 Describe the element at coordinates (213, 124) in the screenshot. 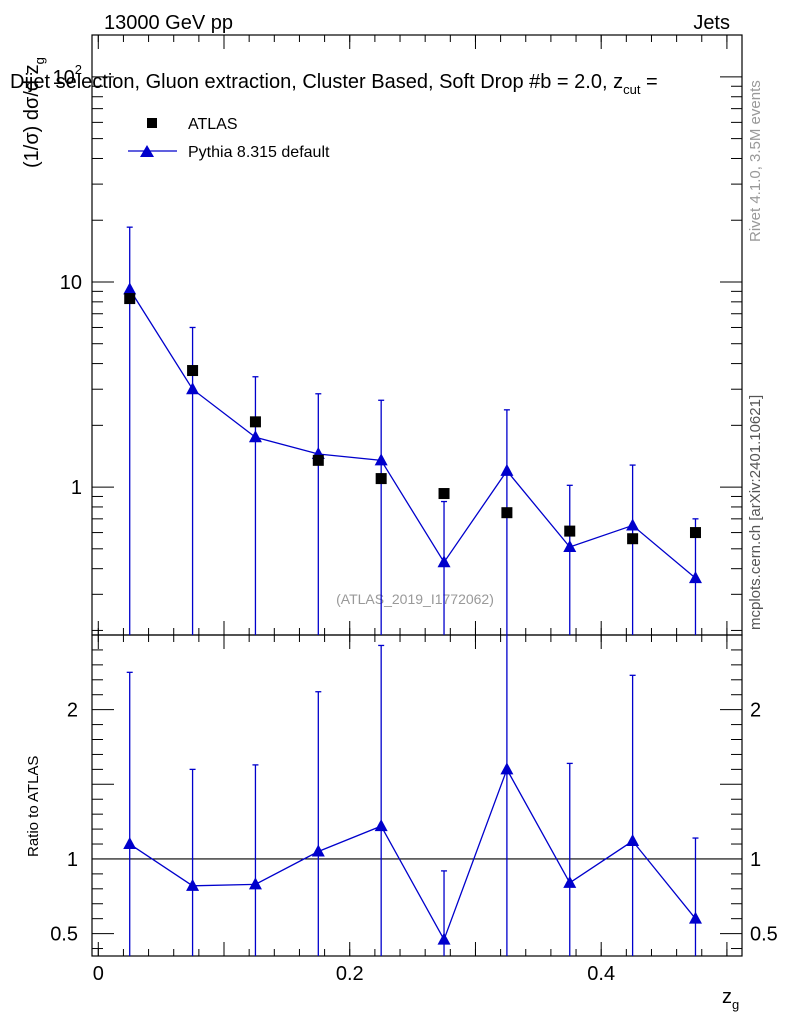

I see `legend-atlas-label: ATLAS` at that location.